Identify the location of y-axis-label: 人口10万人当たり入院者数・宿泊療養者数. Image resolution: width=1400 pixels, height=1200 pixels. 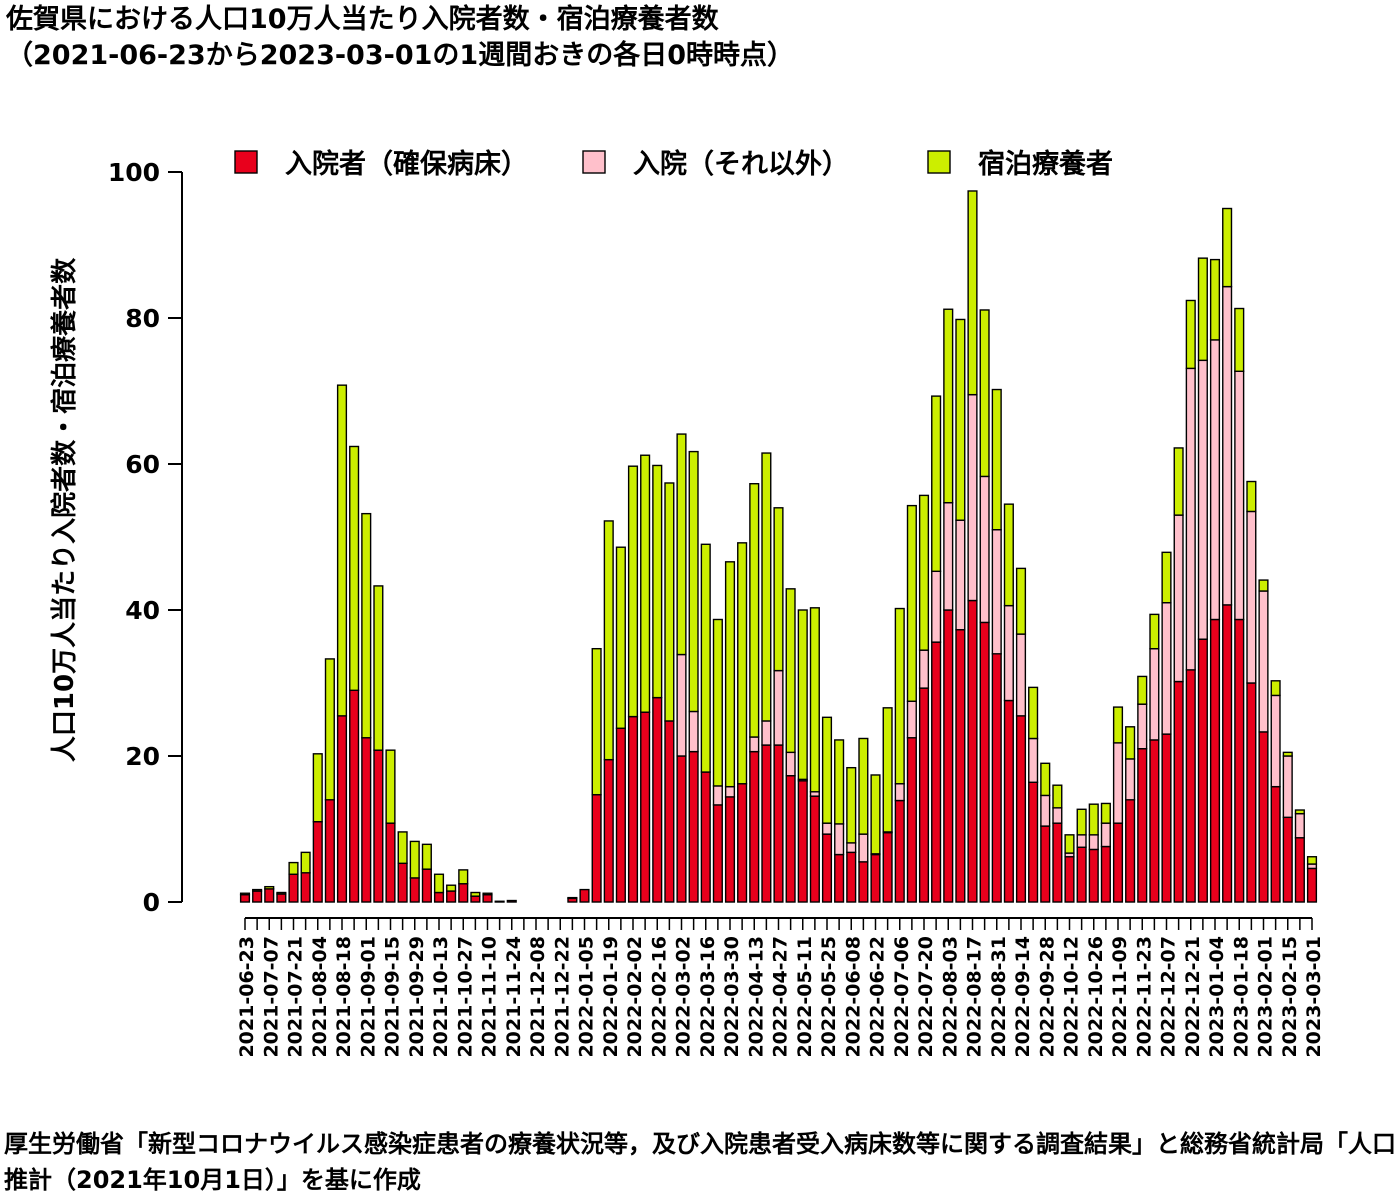
(64, 509).